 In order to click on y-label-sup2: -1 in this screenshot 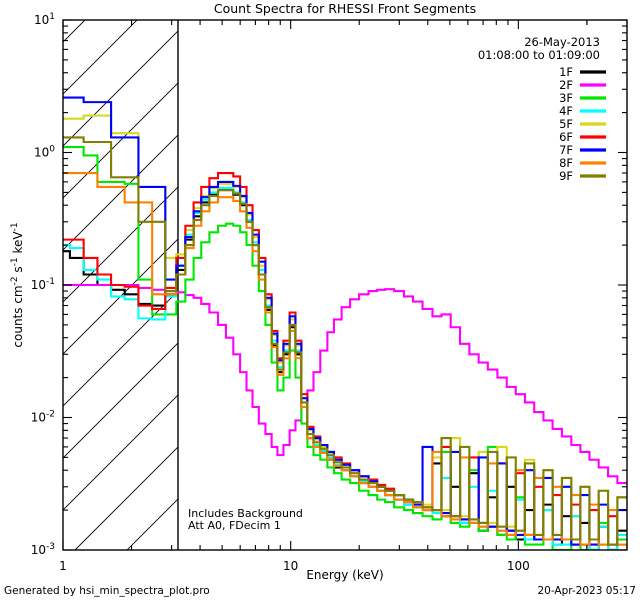, I will do `click(15, 261)`.